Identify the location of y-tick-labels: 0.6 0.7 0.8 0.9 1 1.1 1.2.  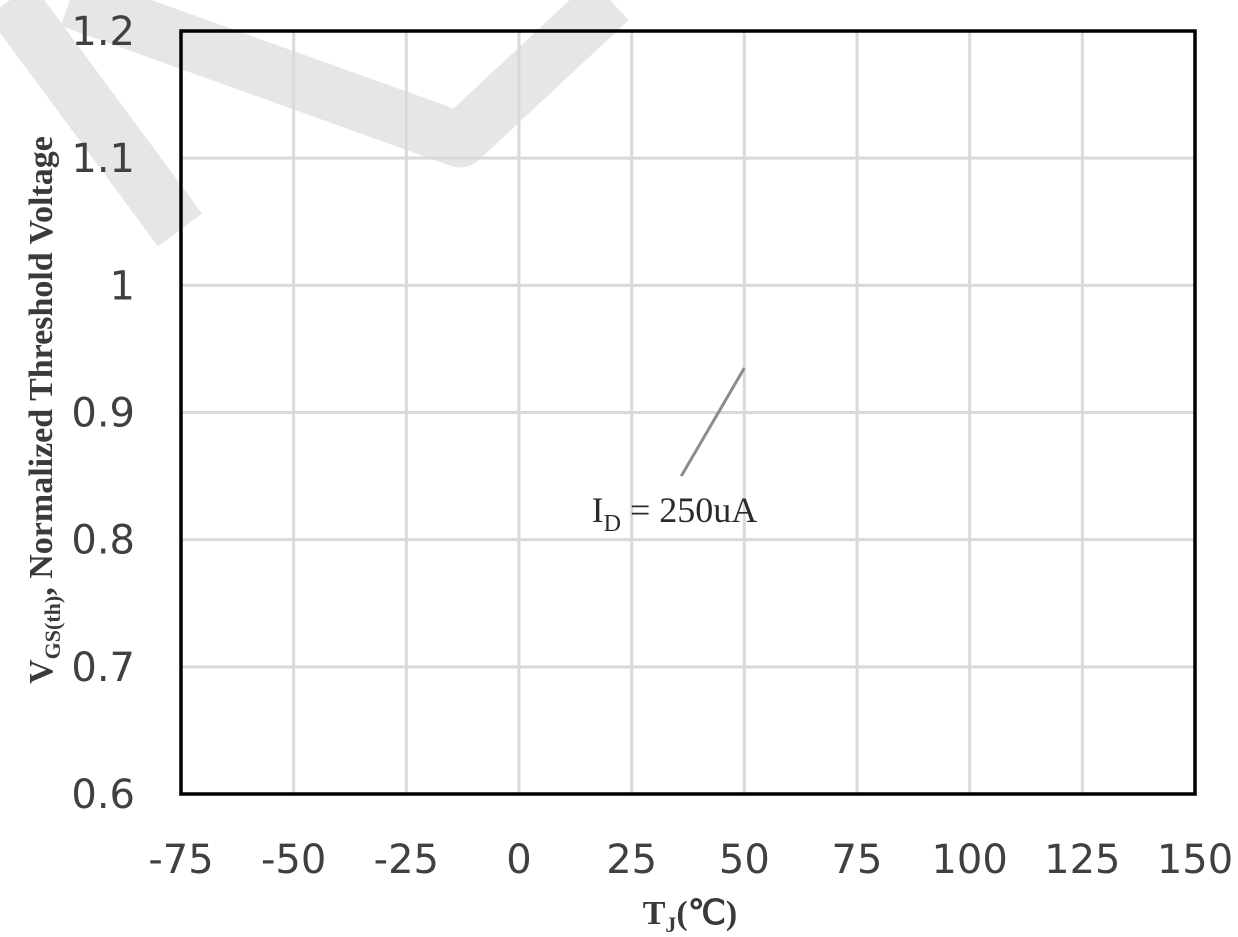
(103, 413).